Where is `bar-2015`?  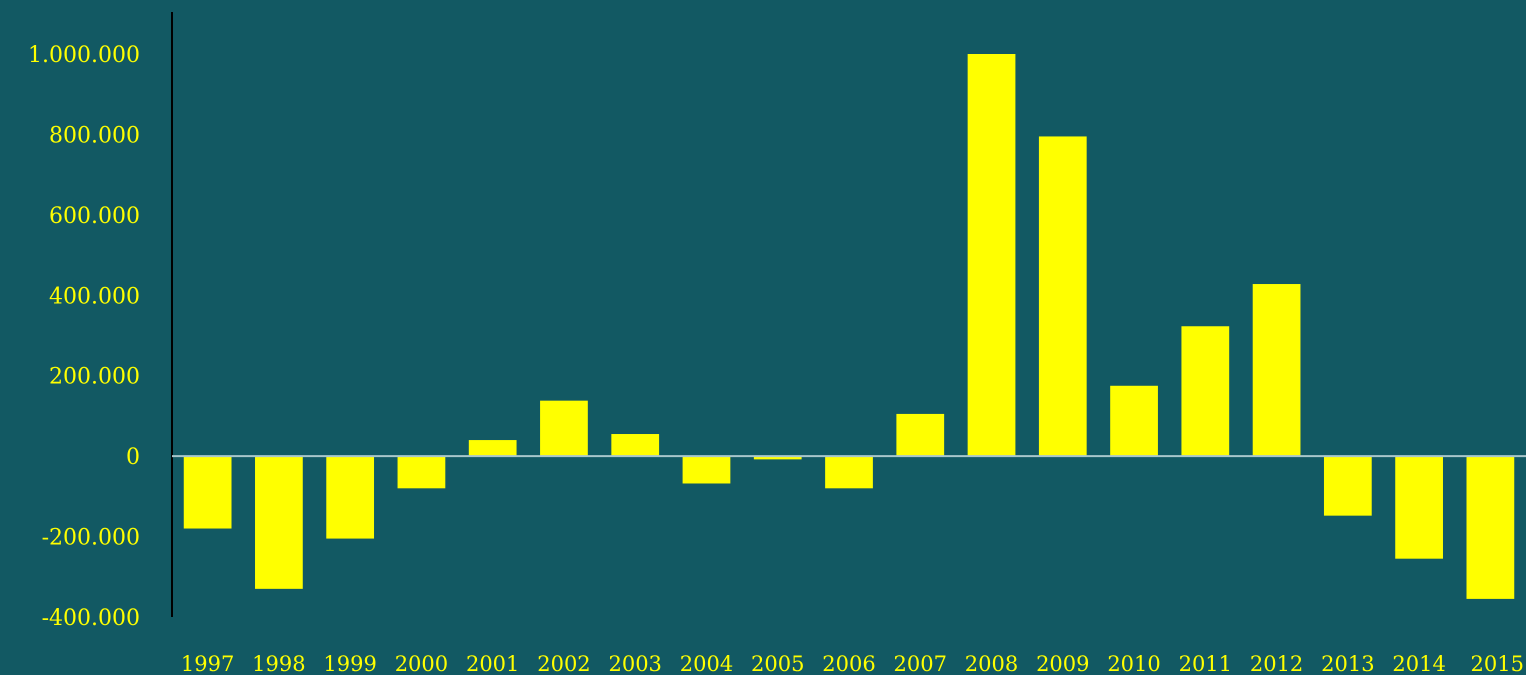 bar-2015 is located at coordinates (1490, 527).